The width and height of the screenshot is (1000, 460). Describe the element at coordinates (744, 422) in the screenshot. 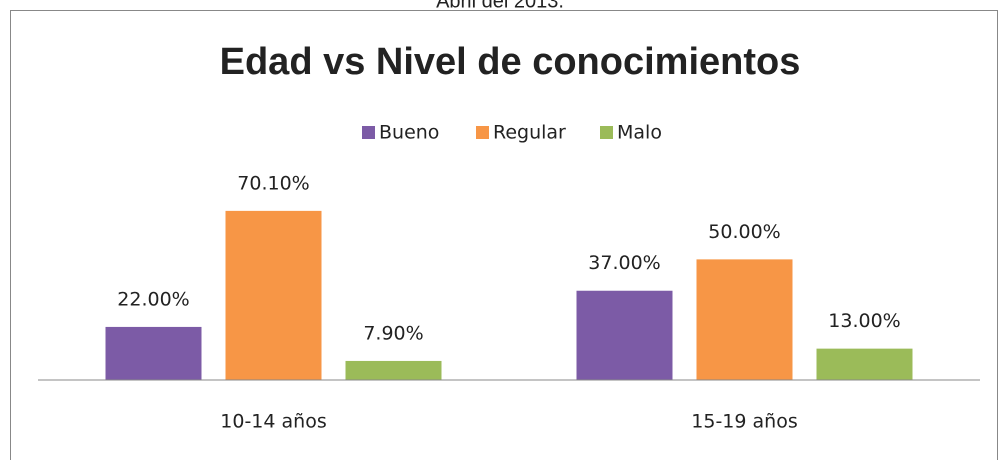

I see `x-tick-label: 15-19 años` at that location.